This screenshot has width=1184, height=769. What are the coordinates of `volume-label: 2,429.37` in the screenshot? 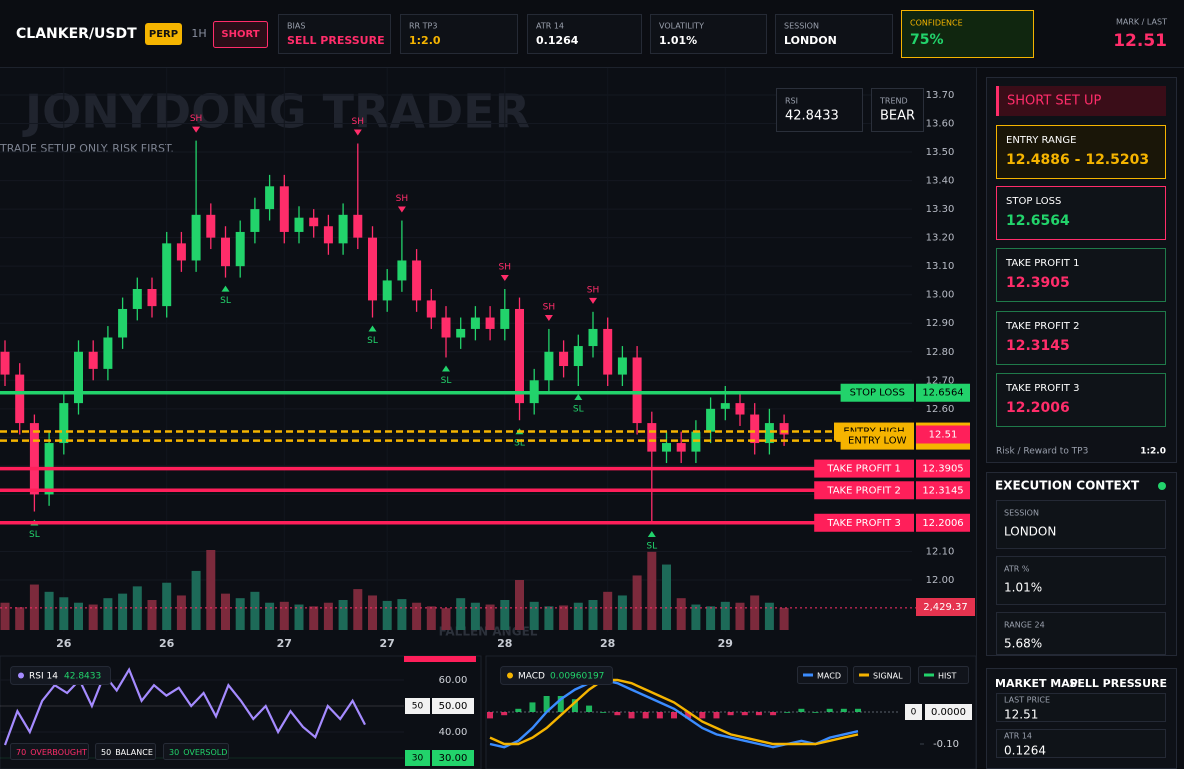 It's located at (945, 607).